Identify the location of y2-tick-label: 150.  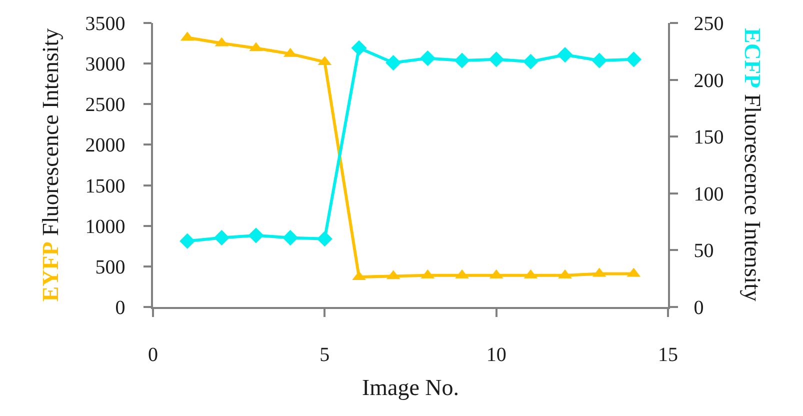
(709, 137).